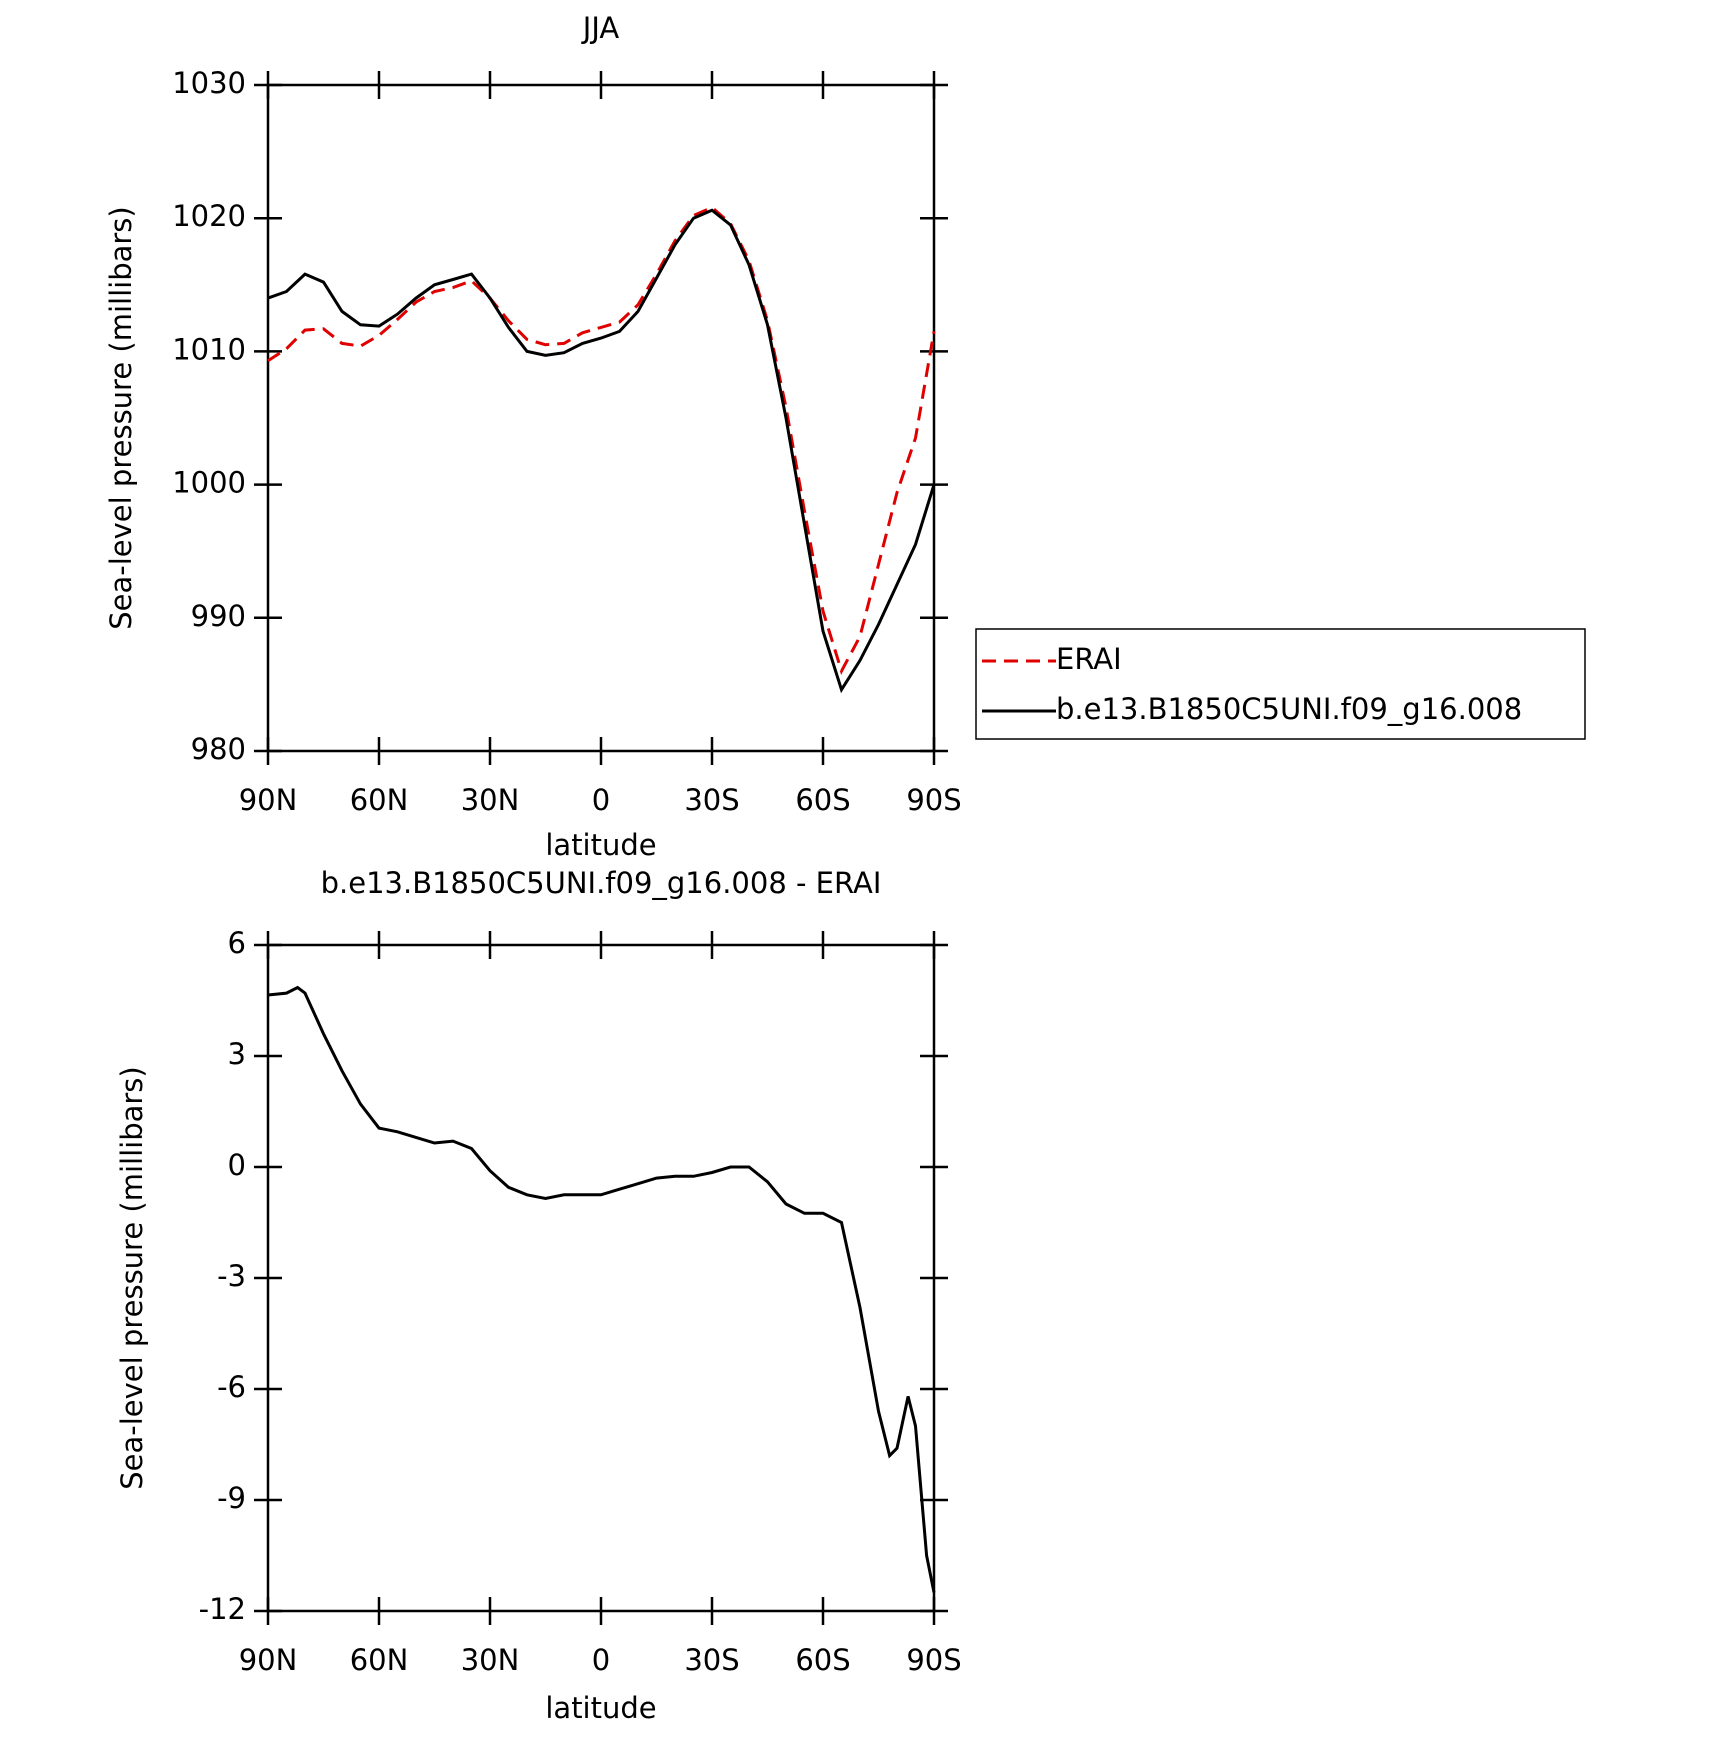  I want to click on legend-box, so click(1280, 684).